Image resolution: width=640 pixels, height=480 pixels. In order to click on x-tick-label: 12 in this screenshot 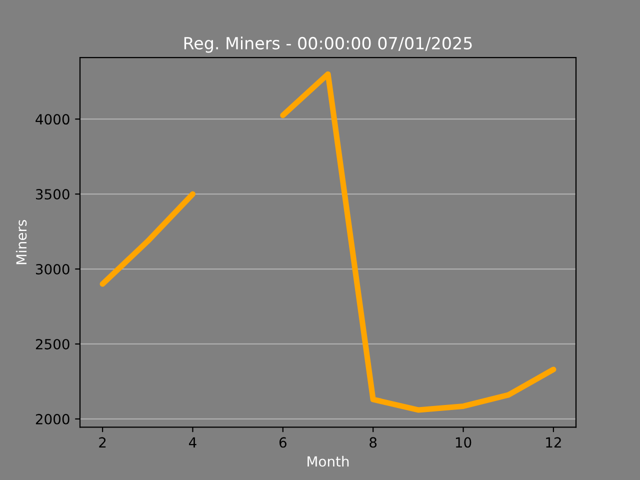, I will do `click(553, 442)`.